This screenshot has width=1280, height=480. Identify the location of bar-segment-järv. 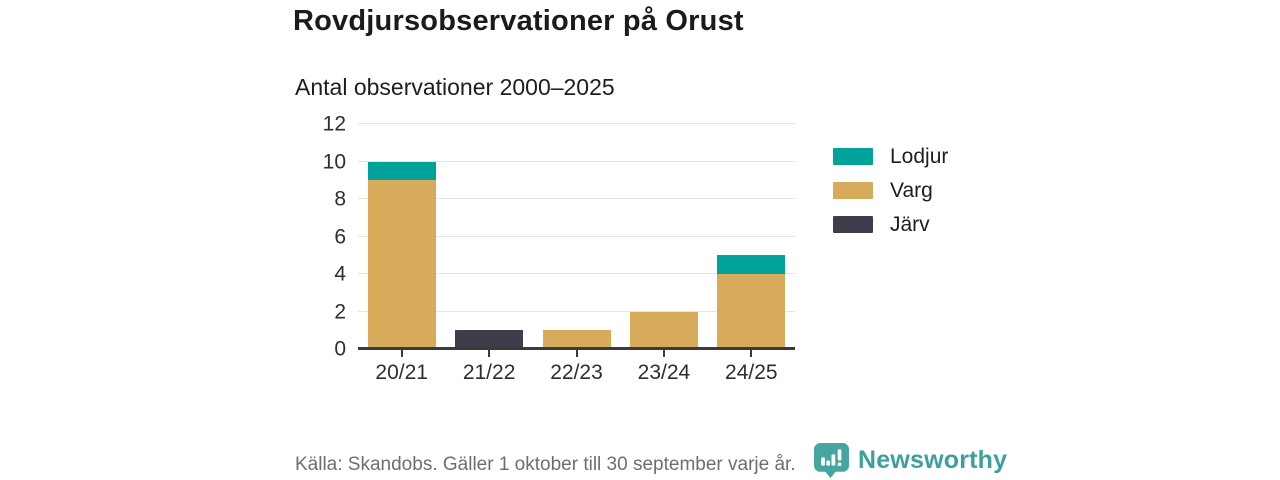
(489, 339).